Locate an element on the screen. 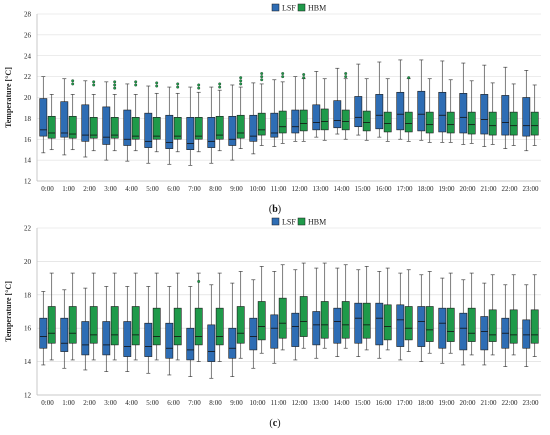  x-tick-label: 13:00 is located at coordinates (321, 403).